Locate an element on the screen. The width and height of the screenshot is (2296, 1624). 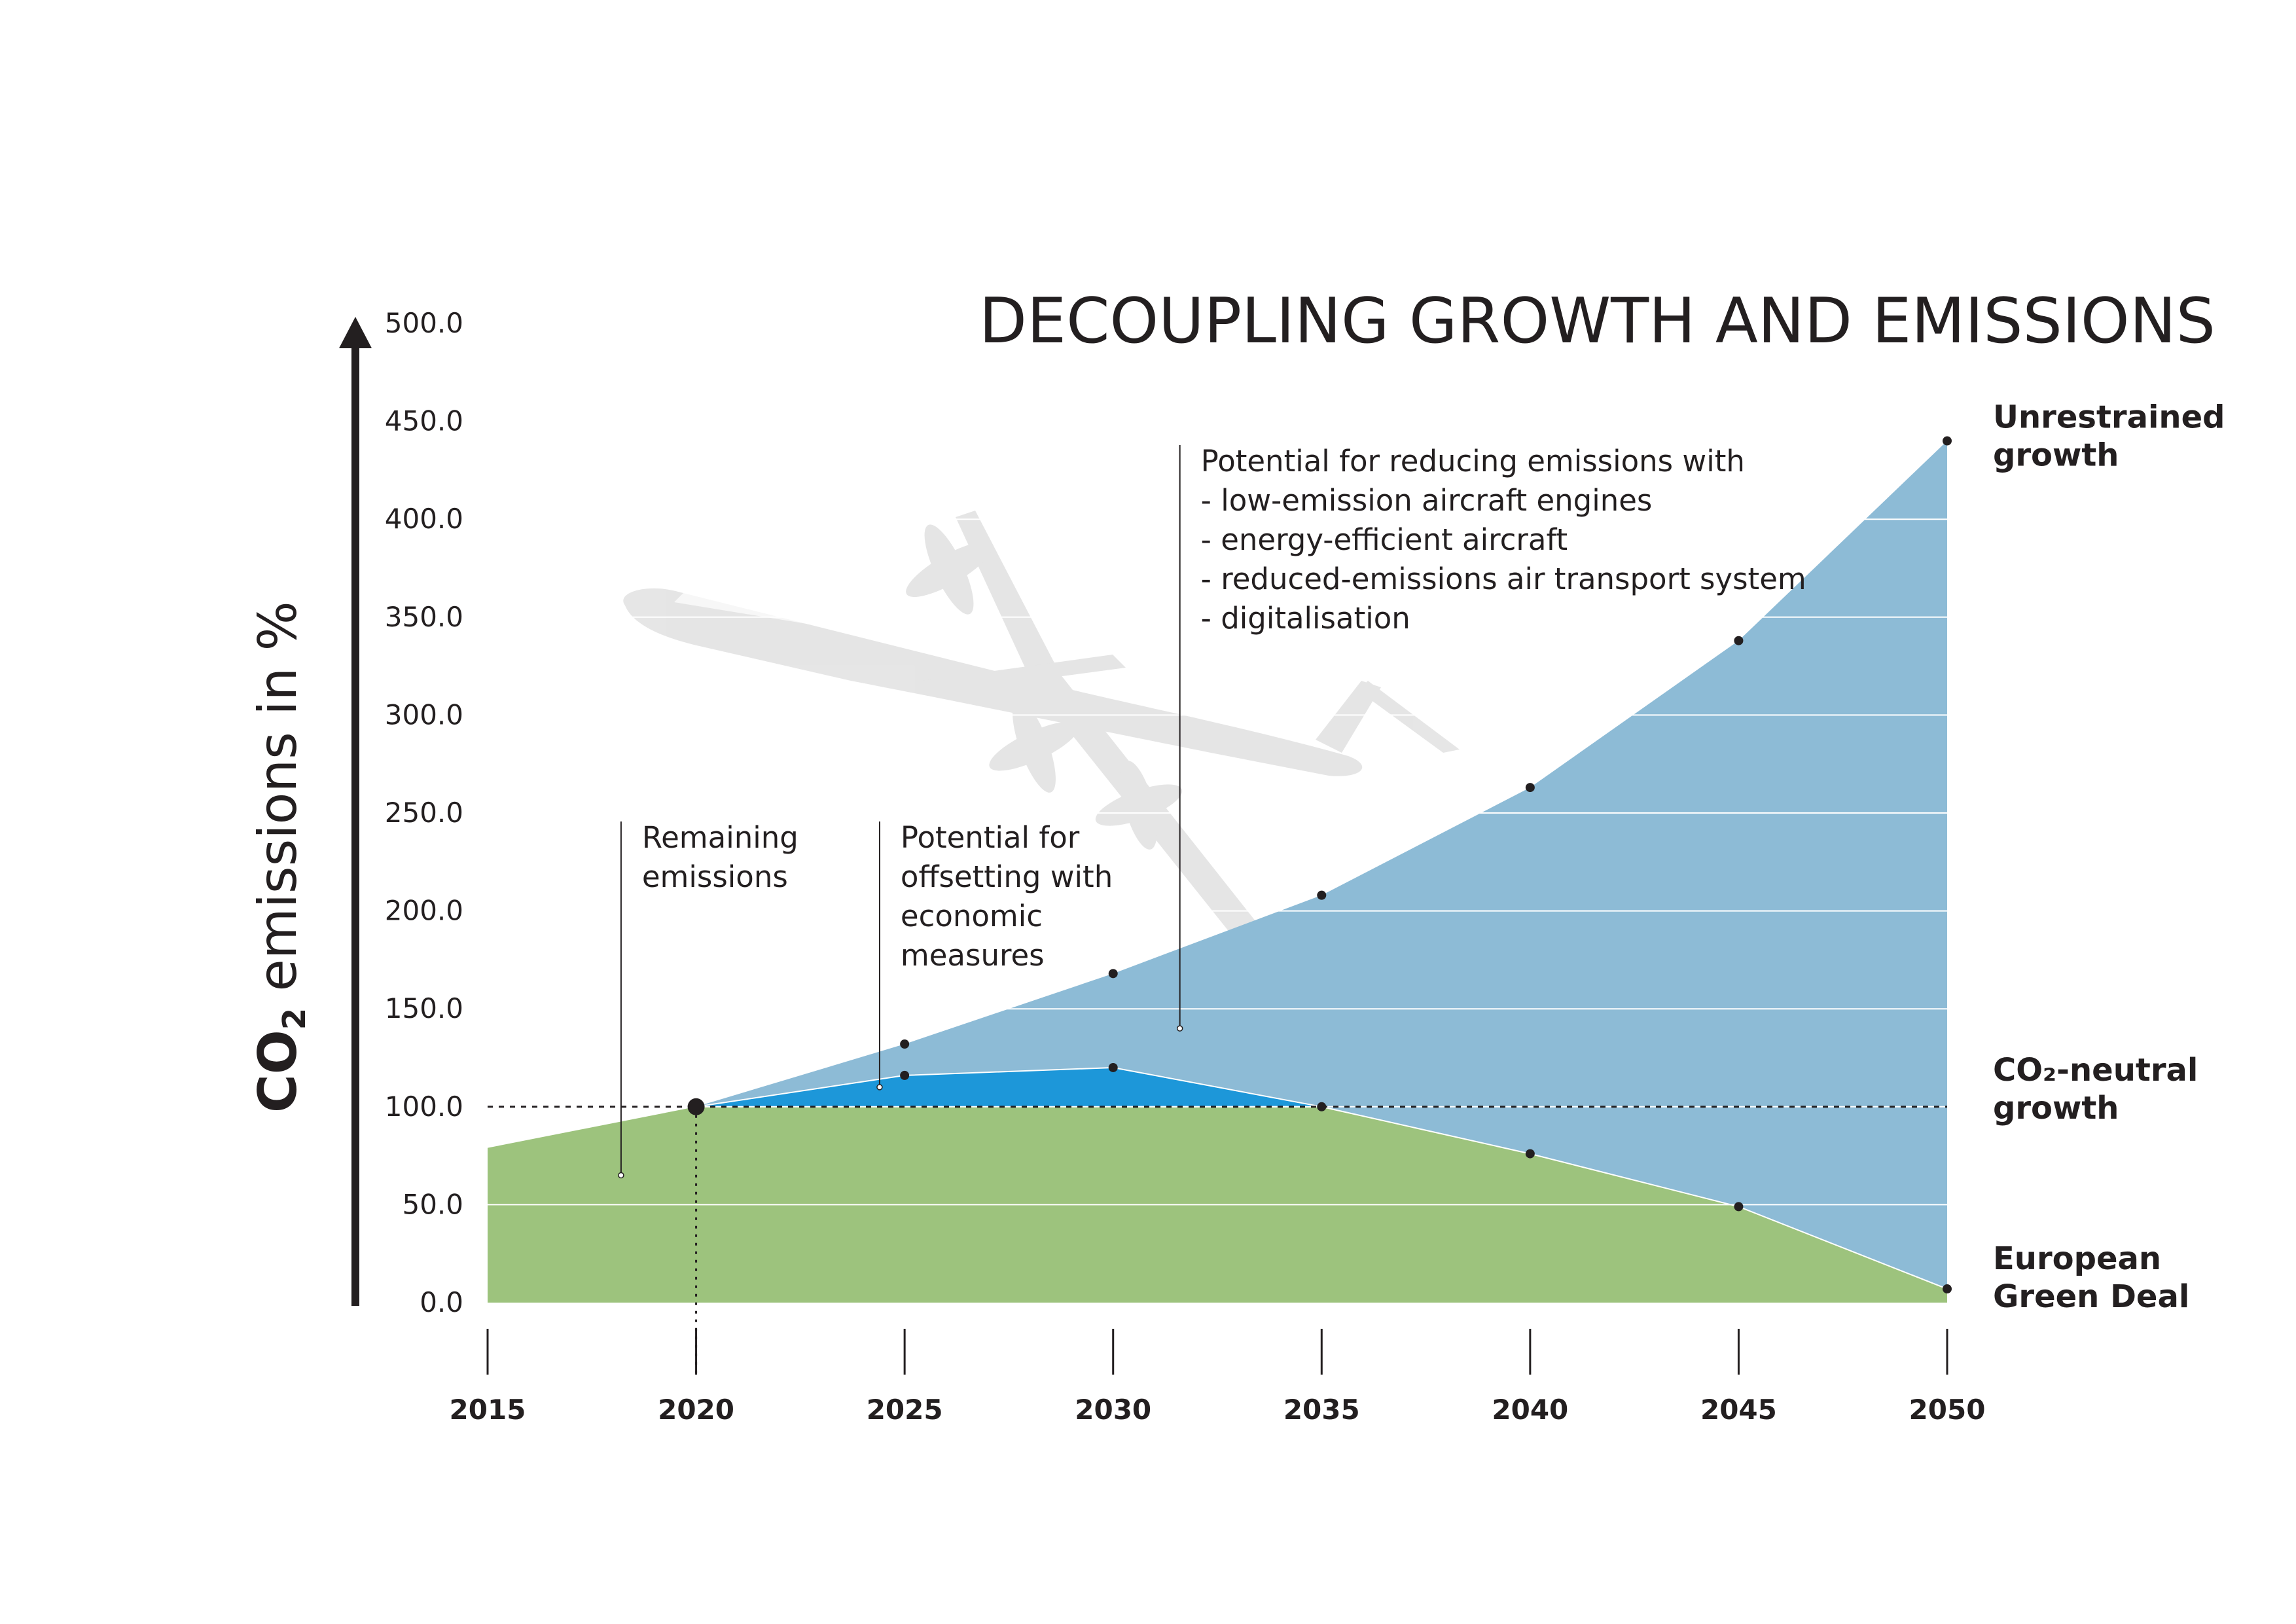
y-tick-label: 200.0 is located at coordinates (424, 911).